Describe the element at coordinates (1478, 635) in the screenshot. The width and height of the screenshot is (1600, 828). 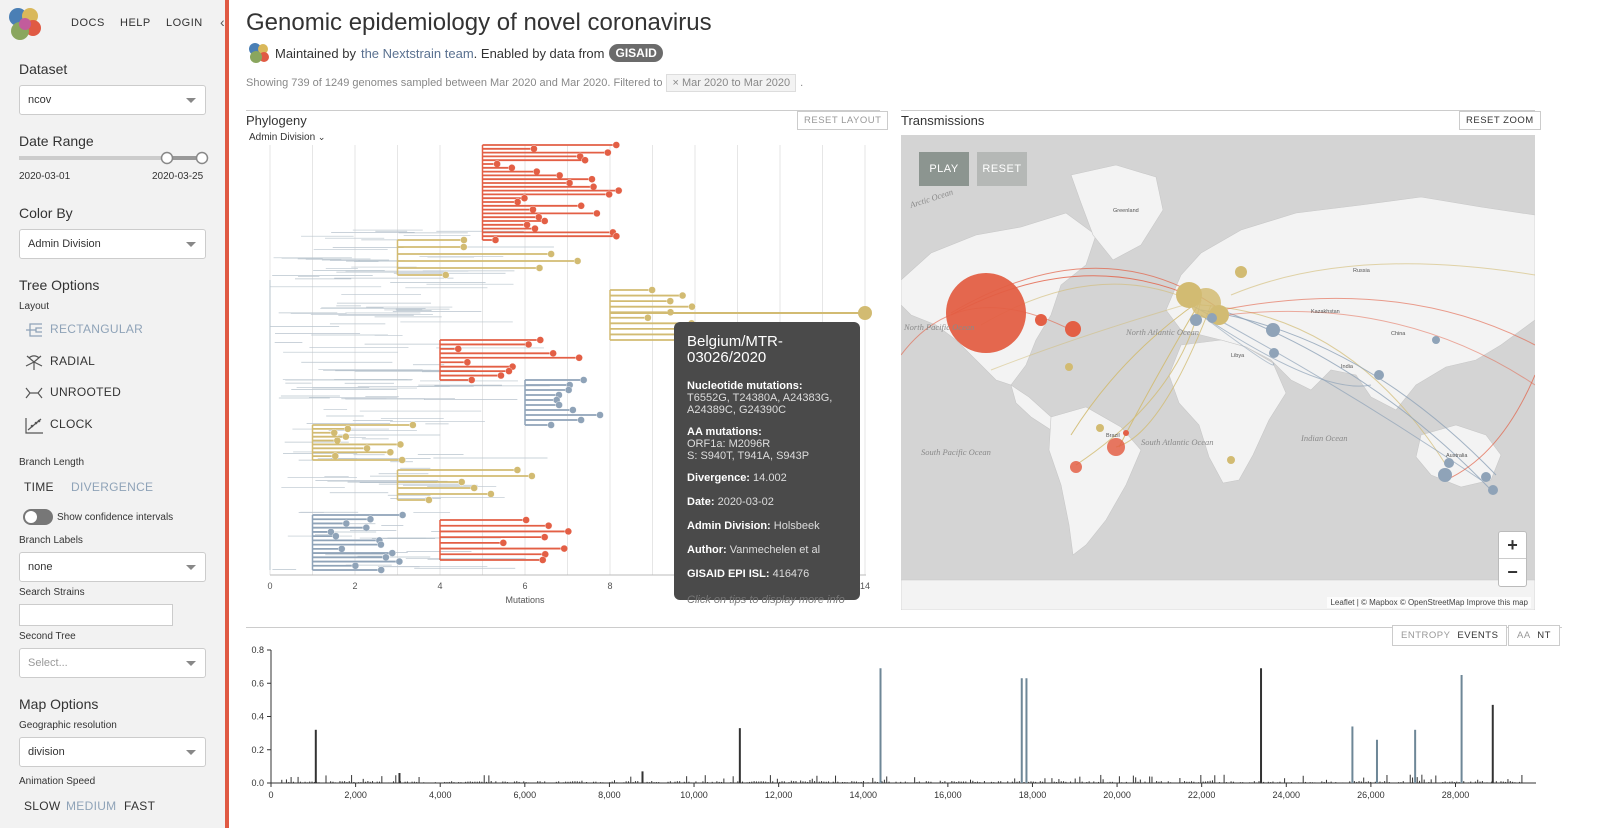
I see `events-tab: EVENTS` at that location.